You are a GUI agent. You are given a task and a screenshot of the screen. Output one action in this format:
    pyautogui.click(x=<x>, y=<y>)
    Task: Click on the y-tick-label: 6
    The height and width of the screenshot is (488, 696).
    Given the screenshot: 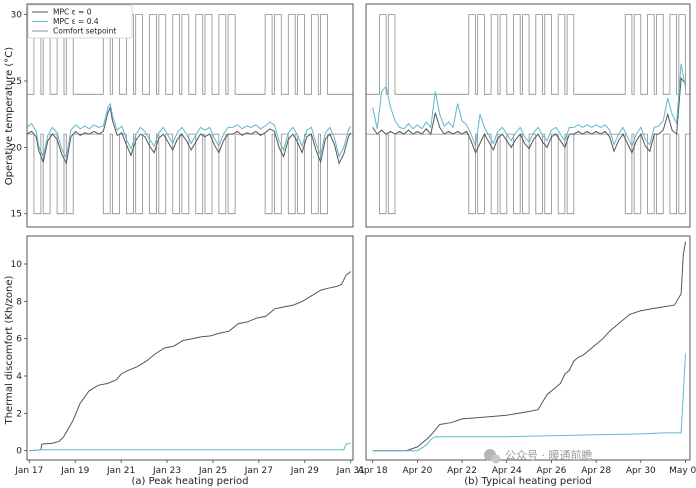 What is the action you would take?
    pyautogui.click(x=19, y=340)
    